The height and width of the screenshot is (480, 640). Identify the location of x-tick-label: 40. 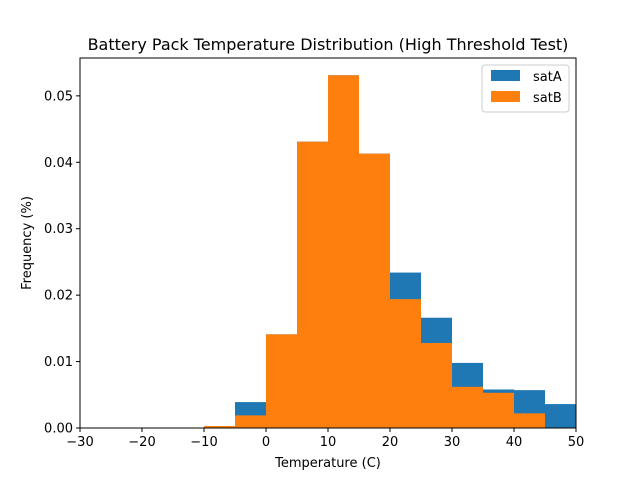
(514, 442).